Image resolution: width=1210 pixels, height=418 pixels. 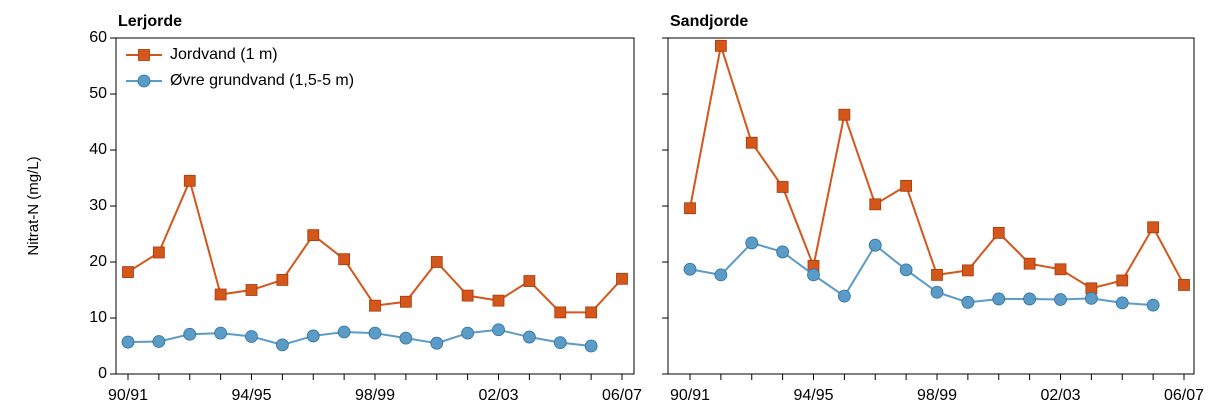 What do you see at coordinates (224, 54) in the screenshot?
I see `legend-label: Jordvand (1 m)` at bounding box center [224, 54].